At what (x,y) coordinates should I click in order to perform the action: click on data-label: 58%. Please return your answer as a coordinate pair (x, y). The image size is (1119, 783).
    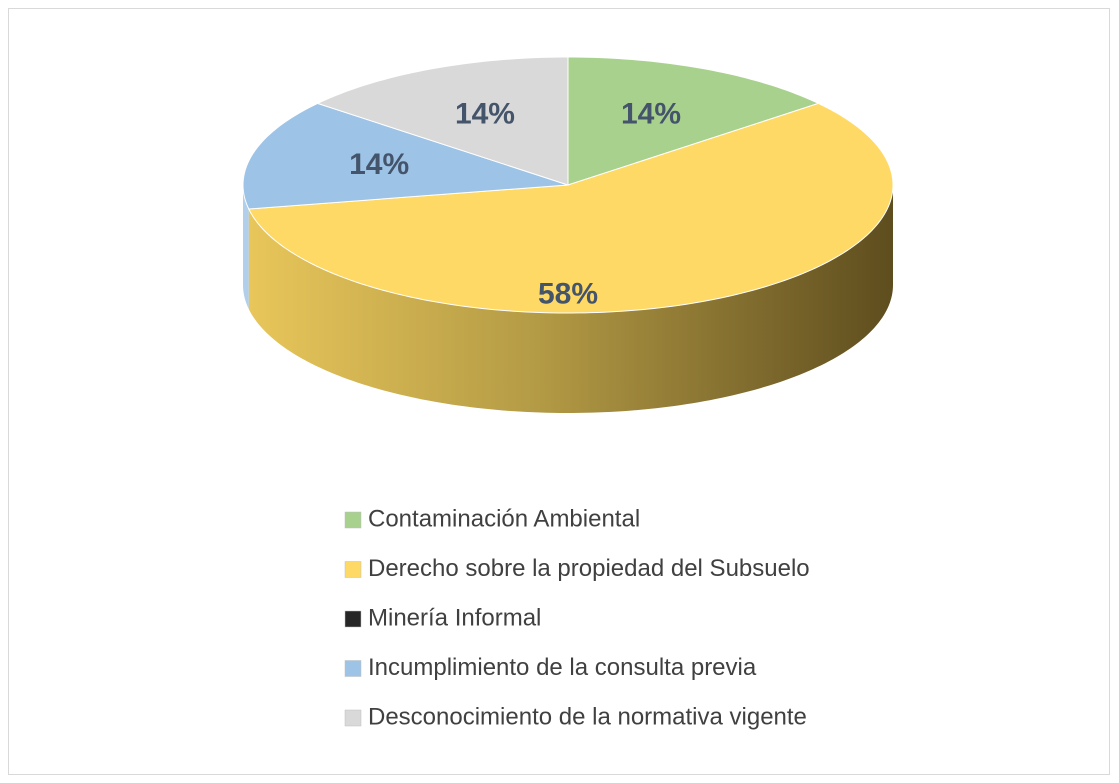
    Looking at the image, I should click on (568, 294).